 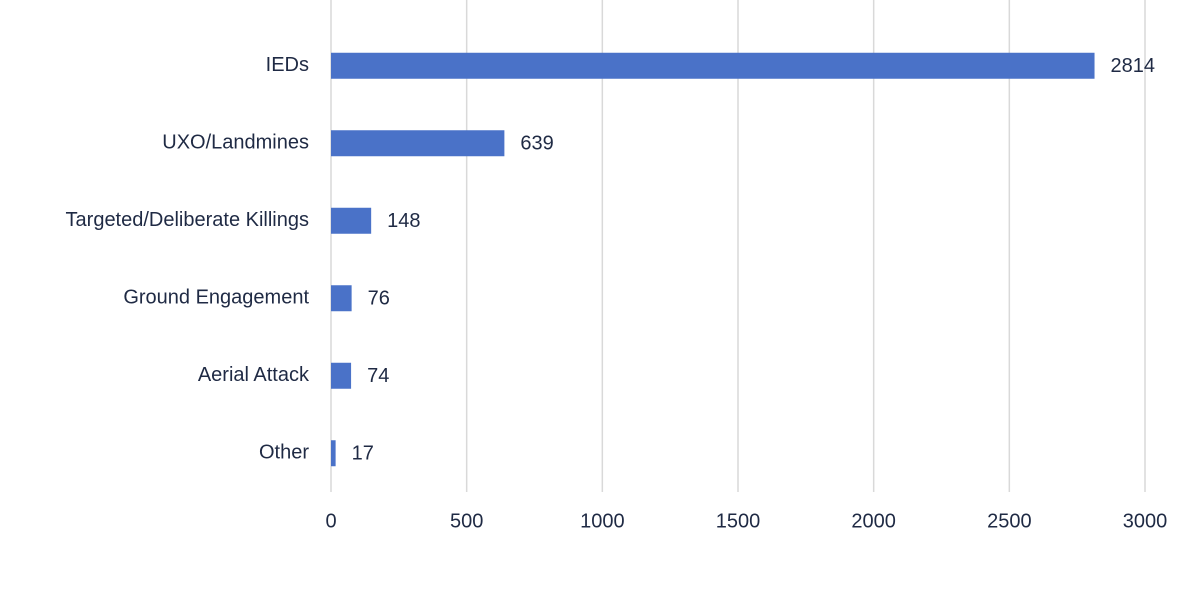 What do you see at coordinates (187, 220) in the screenshot?
I see `y-tick-label: Targeted/Deliberate Killings` at bounding box center [187, 220].